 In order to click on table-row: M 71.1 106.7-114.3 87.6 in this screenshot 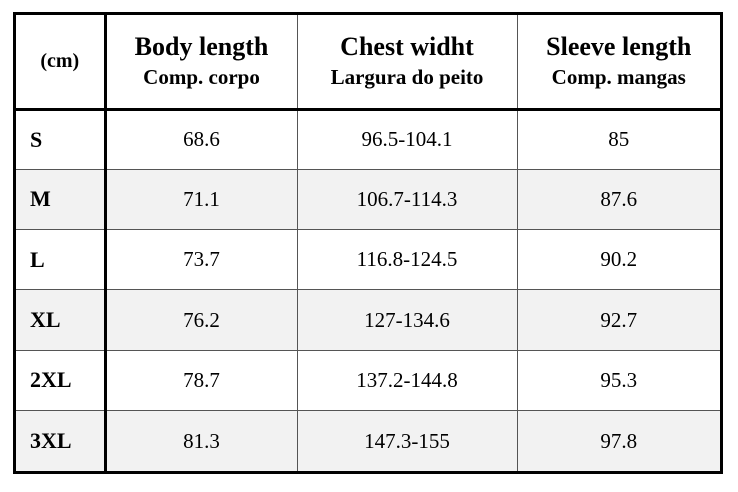, I will do `click(368, 199)`.